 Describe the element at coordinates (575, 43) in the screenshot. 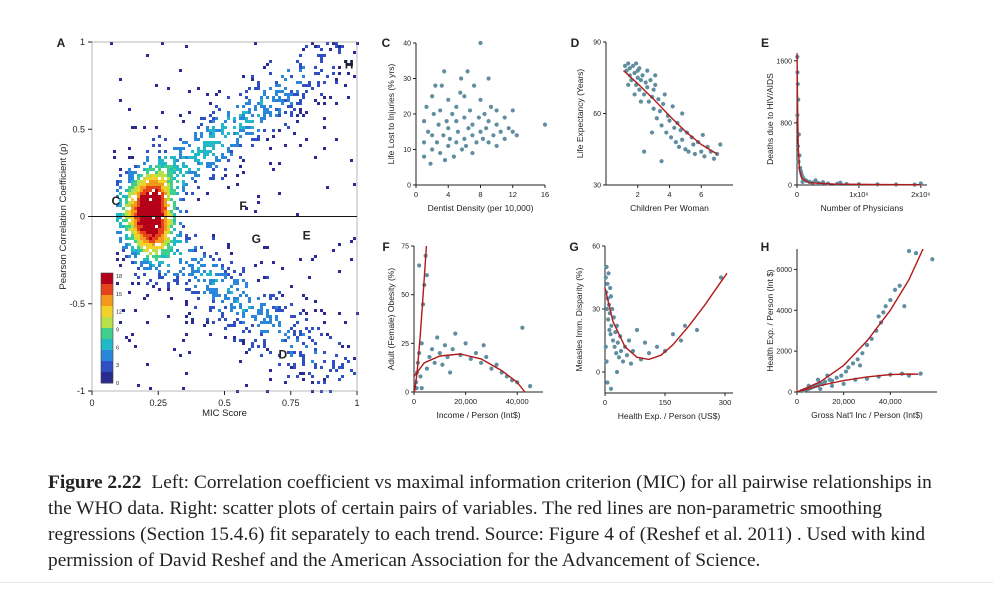

I see `panel-letter: D` at that location.